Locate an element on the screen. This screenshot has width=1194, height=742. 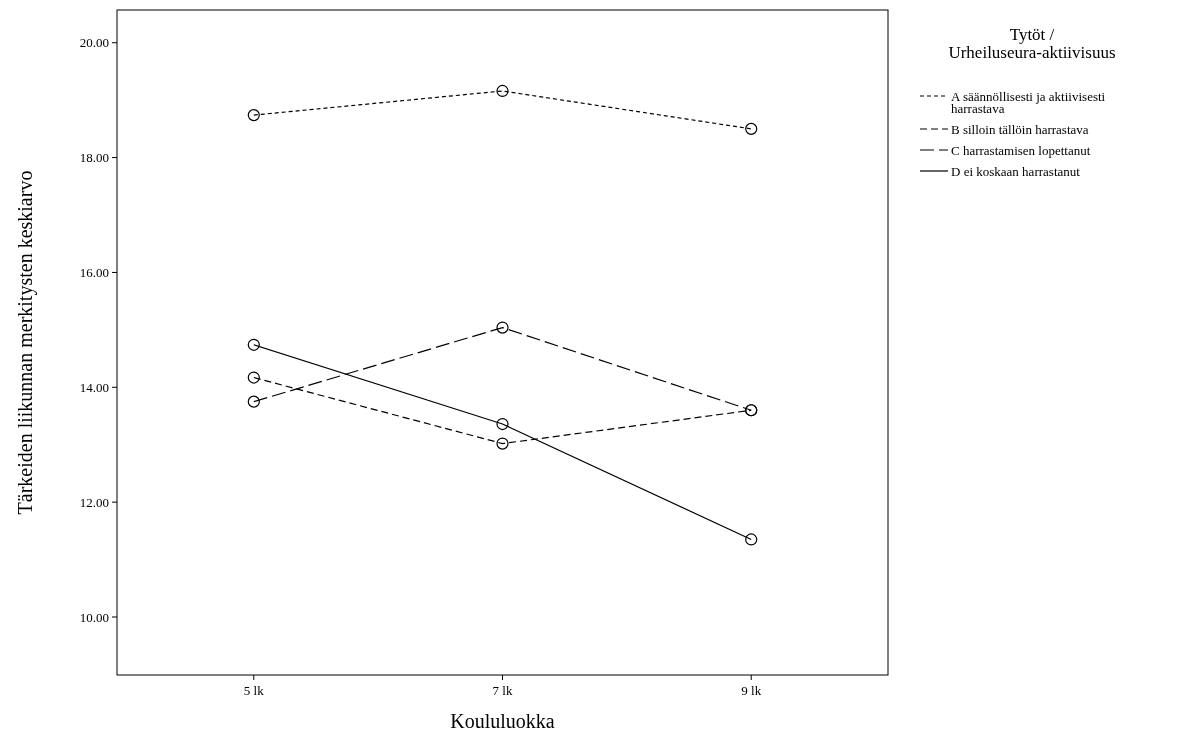
x-tick-label: 9 lk is located at coordinates (751, 690).